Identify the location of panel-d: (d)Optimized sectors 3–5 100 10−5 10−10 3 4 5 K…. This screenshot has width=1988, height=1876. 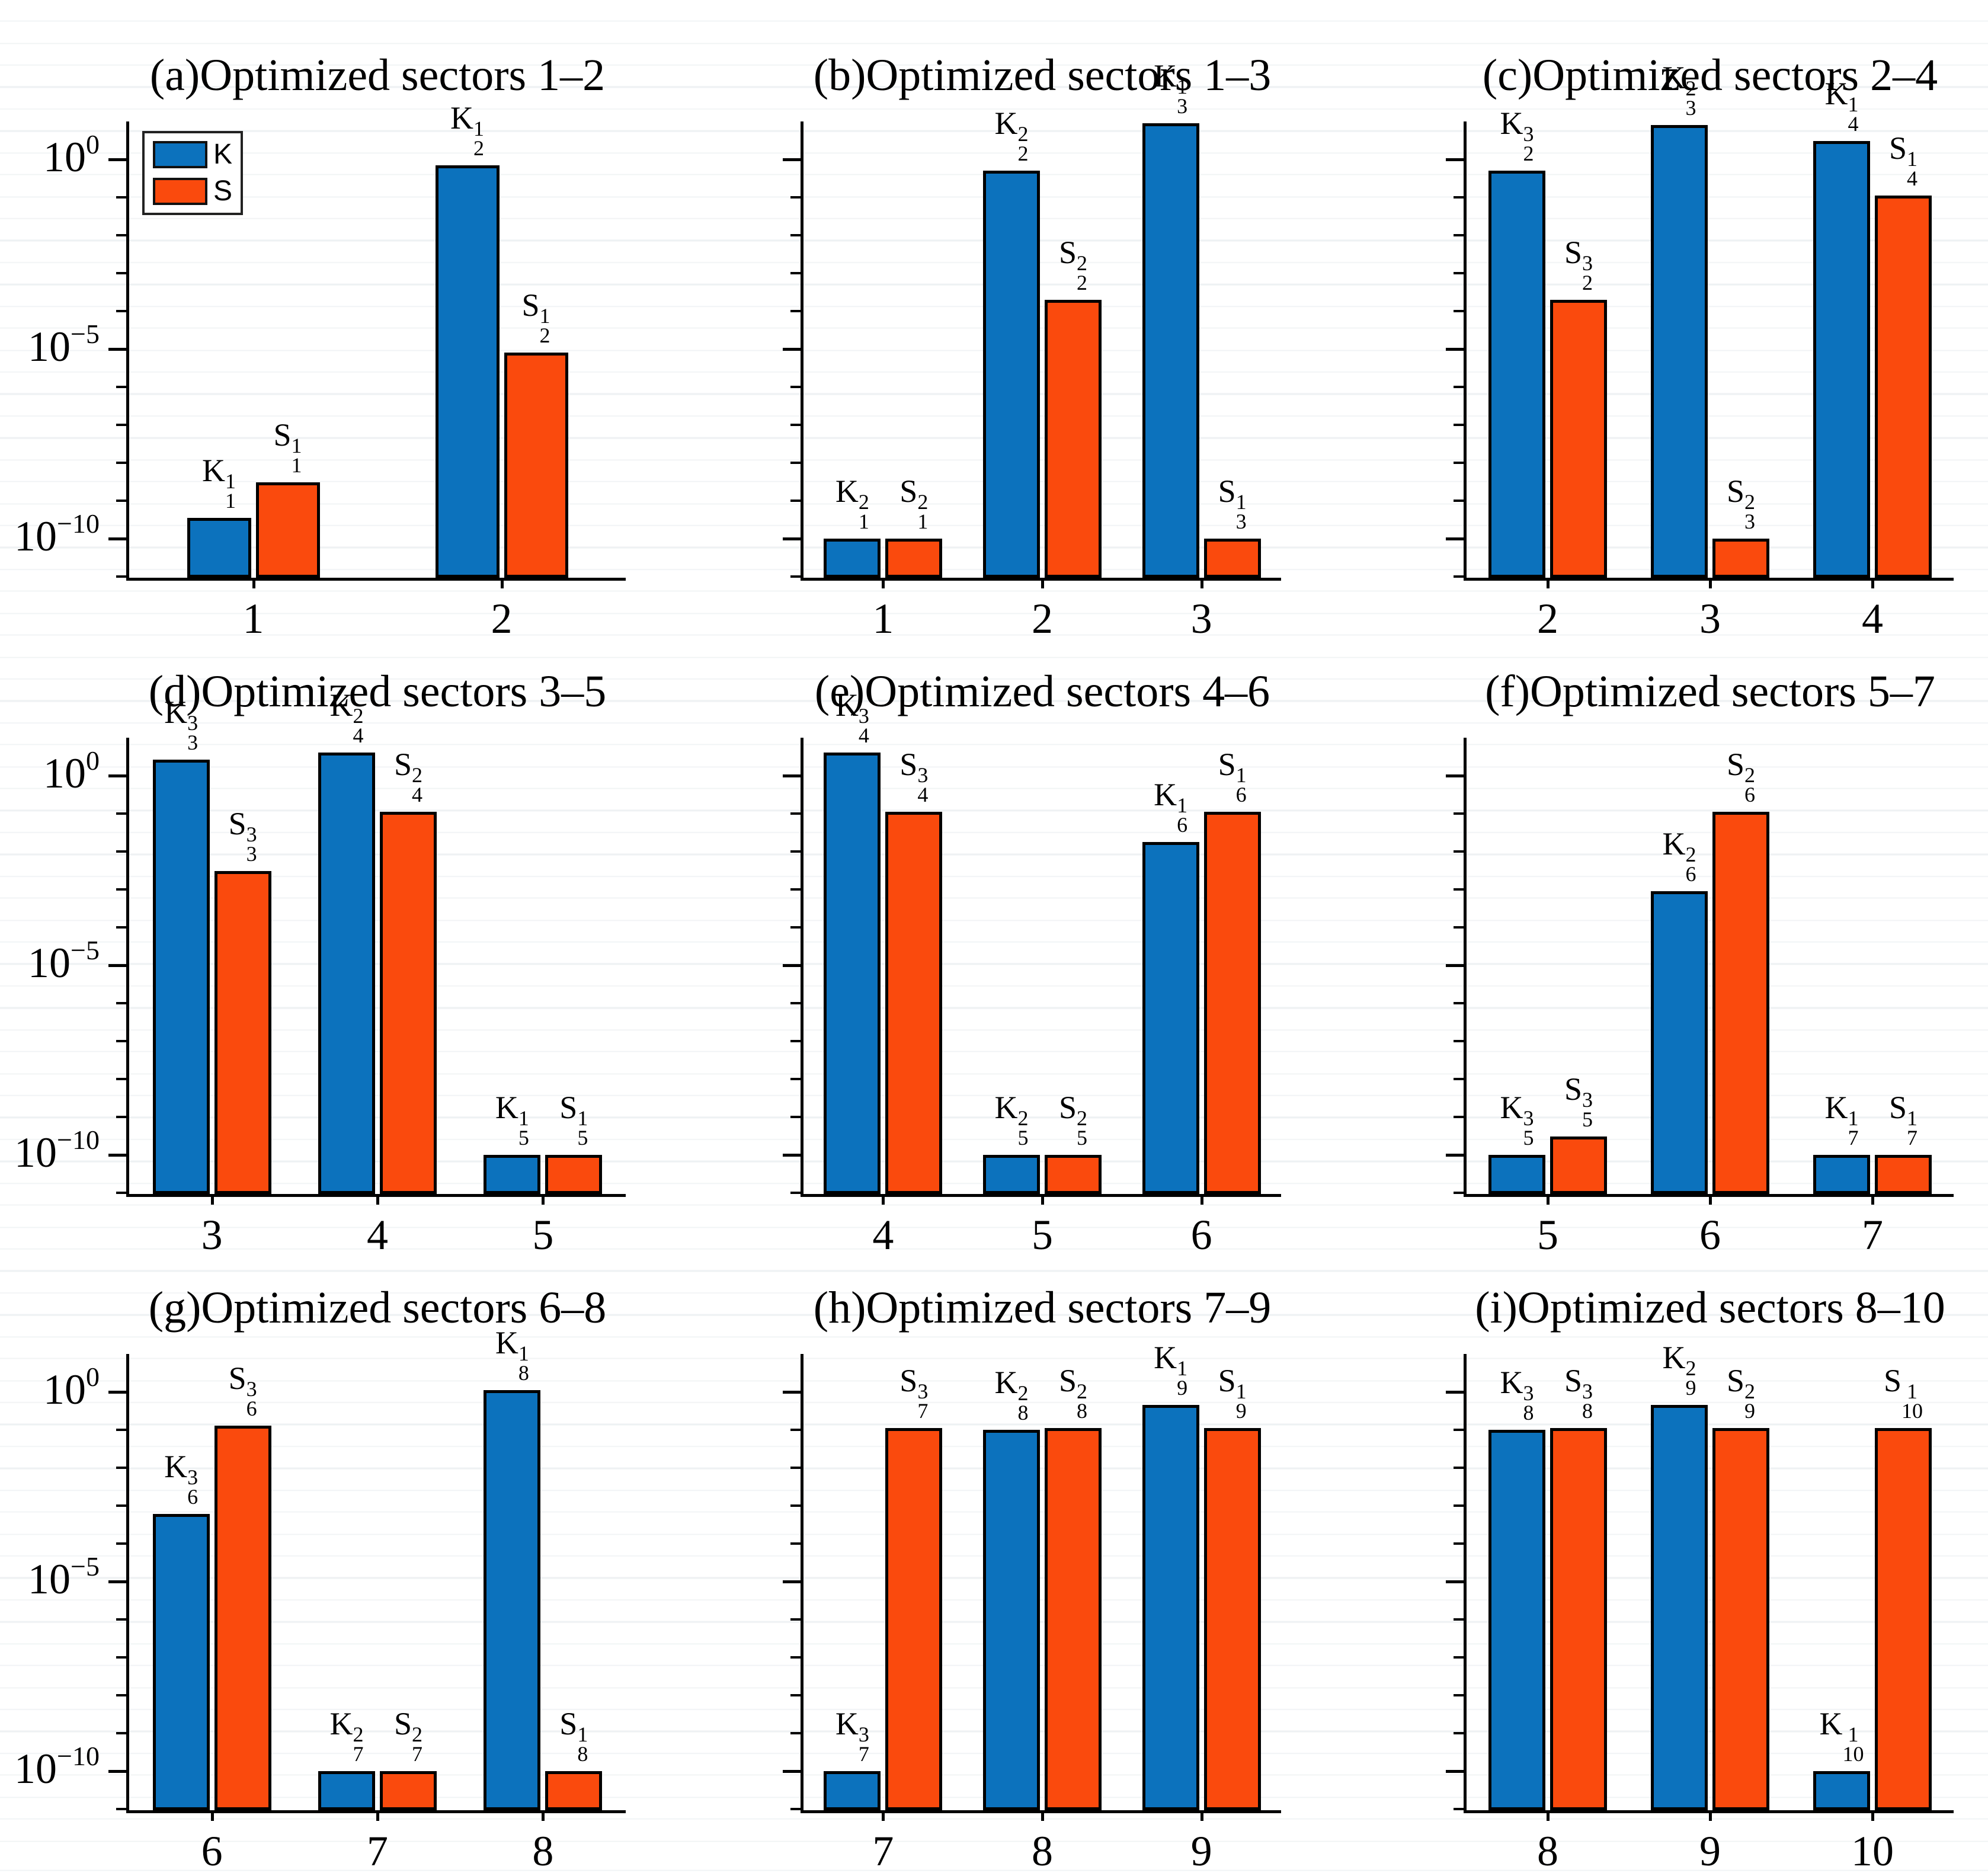
(331, 937).